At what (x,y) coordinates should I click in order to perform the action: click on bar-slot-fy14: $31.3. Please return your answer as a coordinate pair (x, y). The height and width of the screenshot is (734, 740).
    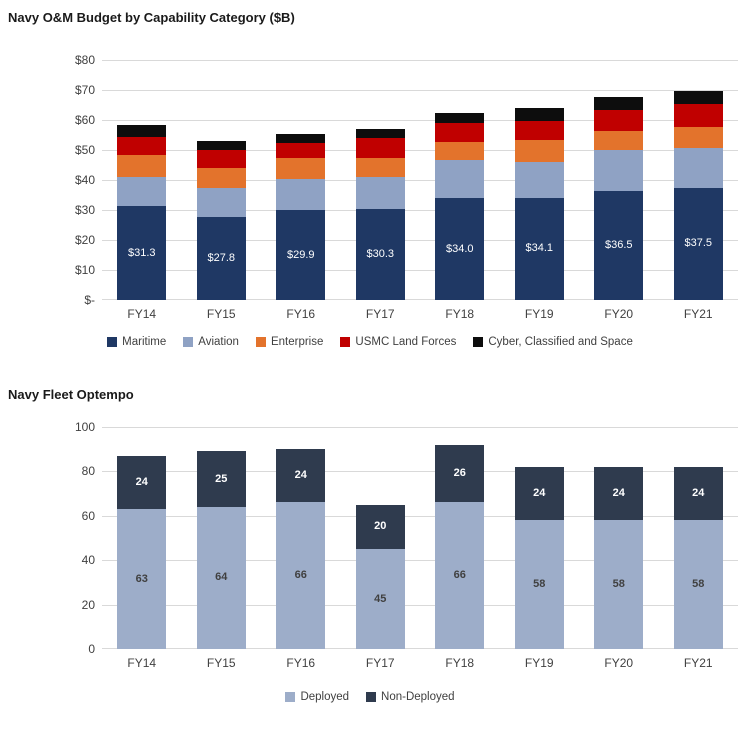
    Looking at the image, I should click on (142, 180).